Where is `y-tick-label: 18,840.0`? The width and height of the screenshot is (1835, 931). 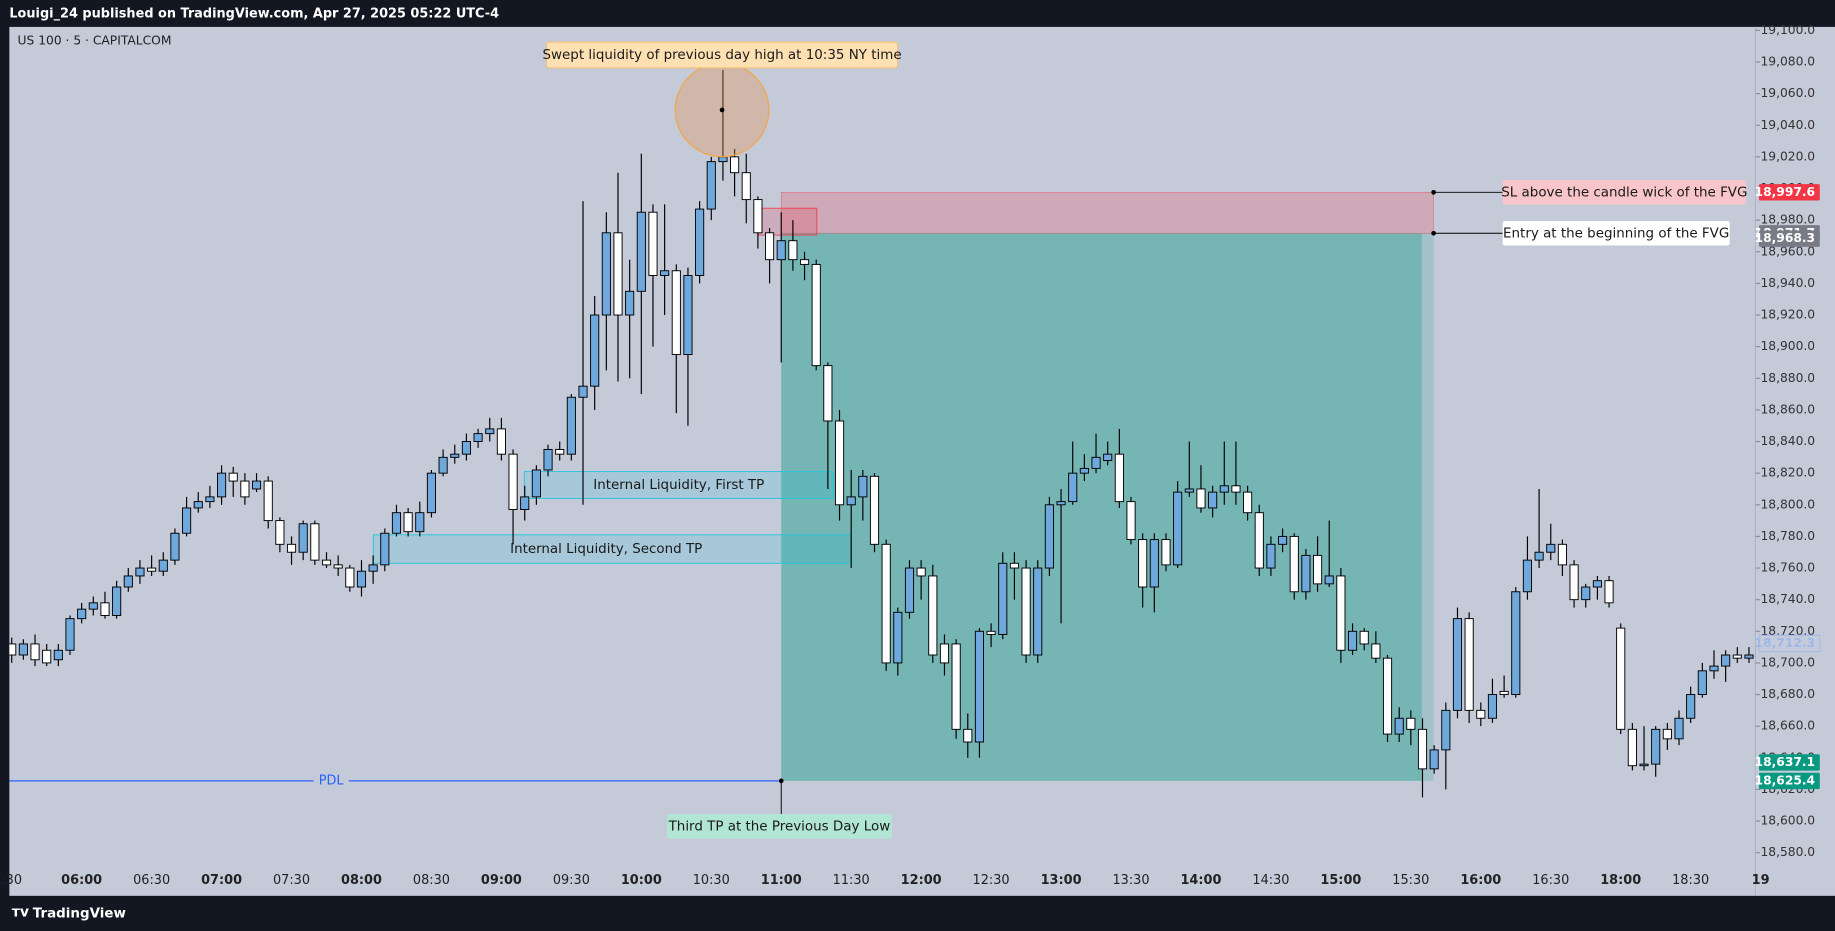 y-tick-label: 18,840.0 is located at coordinates (1787, 441).